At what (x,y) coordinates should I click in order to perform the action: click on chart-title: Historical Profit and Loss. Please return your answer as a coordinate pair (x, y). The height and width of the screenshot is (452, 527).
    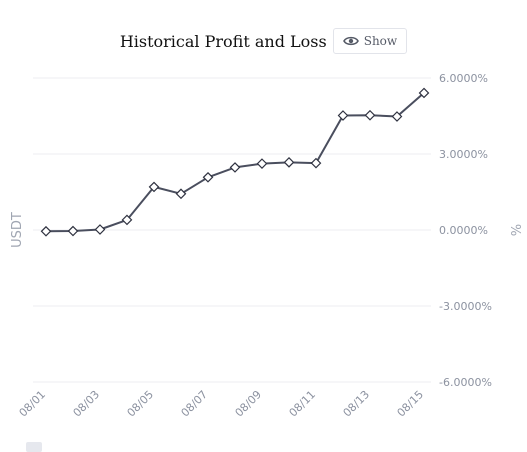
    Looking at the image, I should click on (223, 41).